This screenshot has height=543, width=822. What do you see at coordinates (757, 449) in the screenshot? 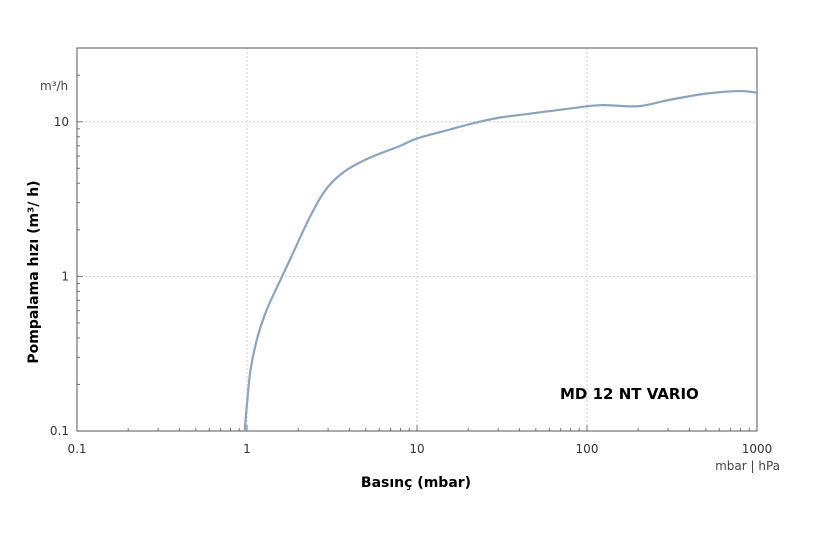
I see `x-tick-label: 1000` at bounding box center [757, 449].